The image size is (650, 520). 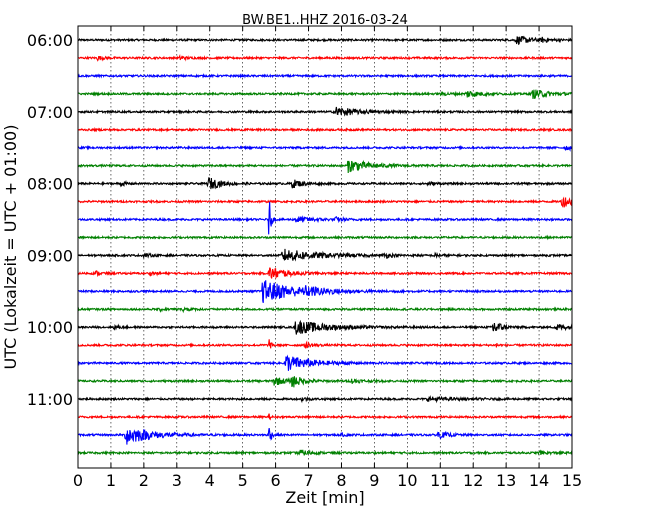 I want to click on x-tick-label: 11, so click(x=440, y=480).